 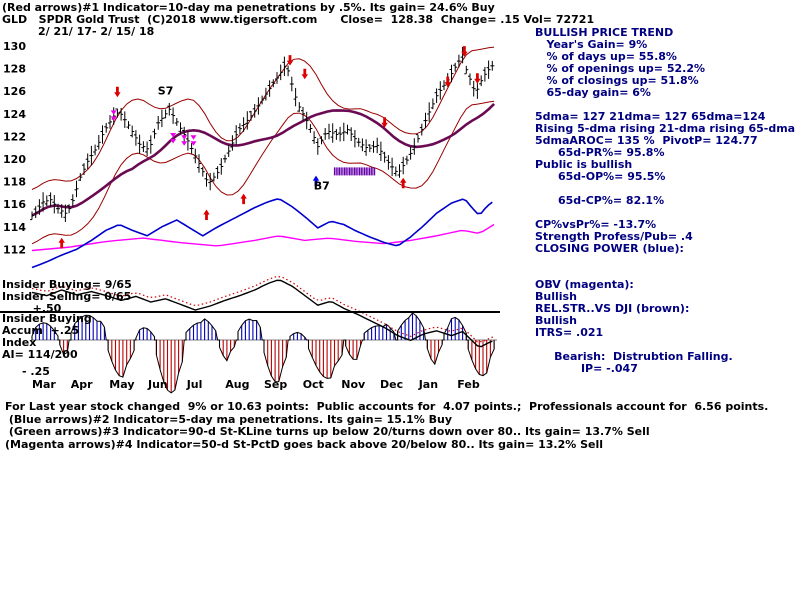 What do you see at coordinates (36, 371) in the screenshot?
I see `minus-25-axis-label: - .25` at bounding box center [36, 371].